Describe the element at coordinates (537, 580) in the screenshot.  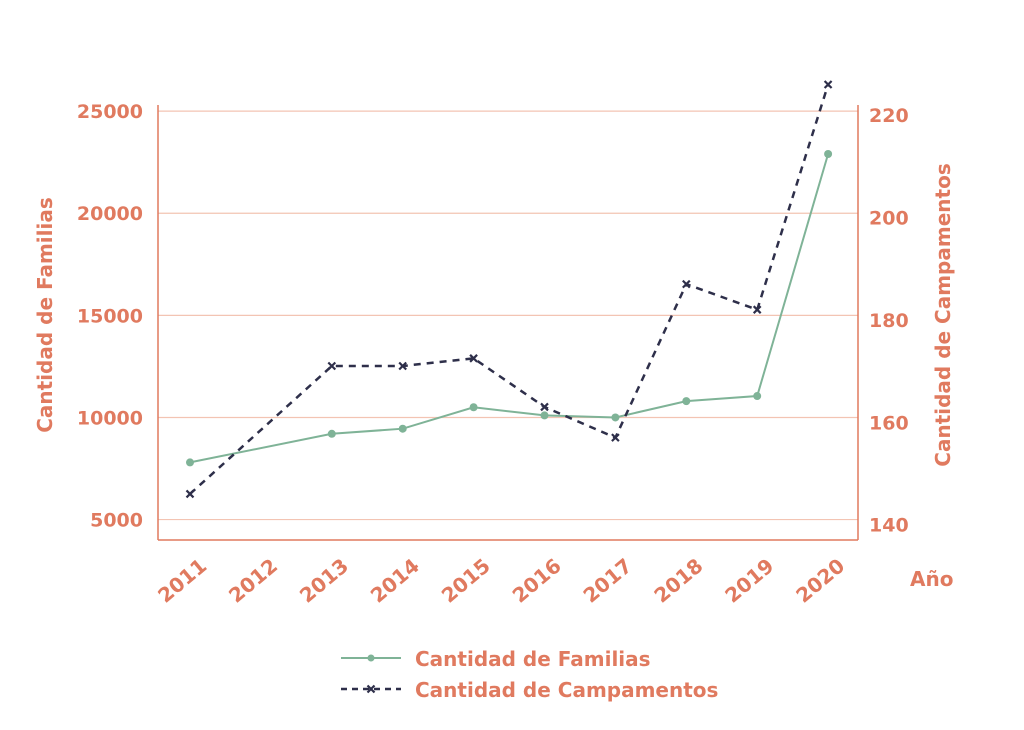
I see `x-tick-label: 2016` at that location.